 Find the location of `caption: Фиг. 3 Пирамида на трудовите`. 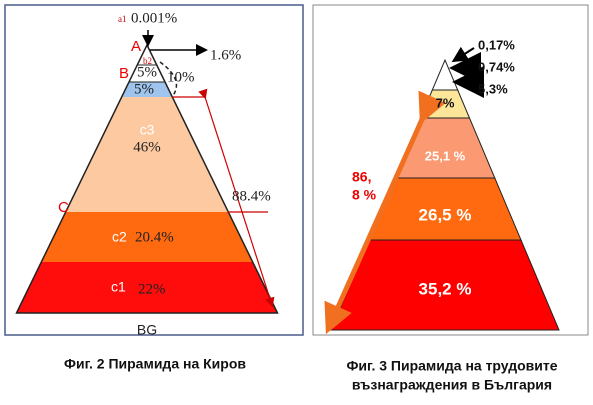

caption: Фиг. 3 Пирамида на трудовите is located at coordinates (451, 366).